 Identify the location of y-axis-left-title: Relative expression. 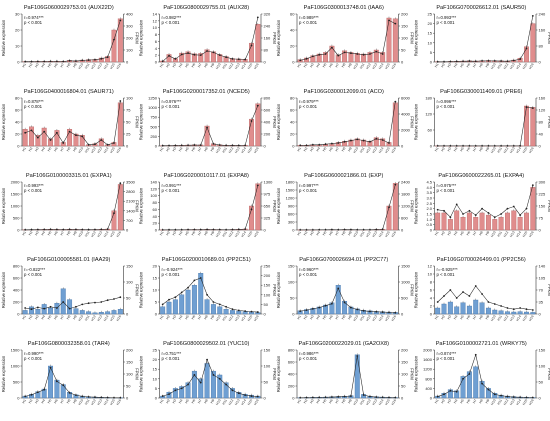
(278, 37).